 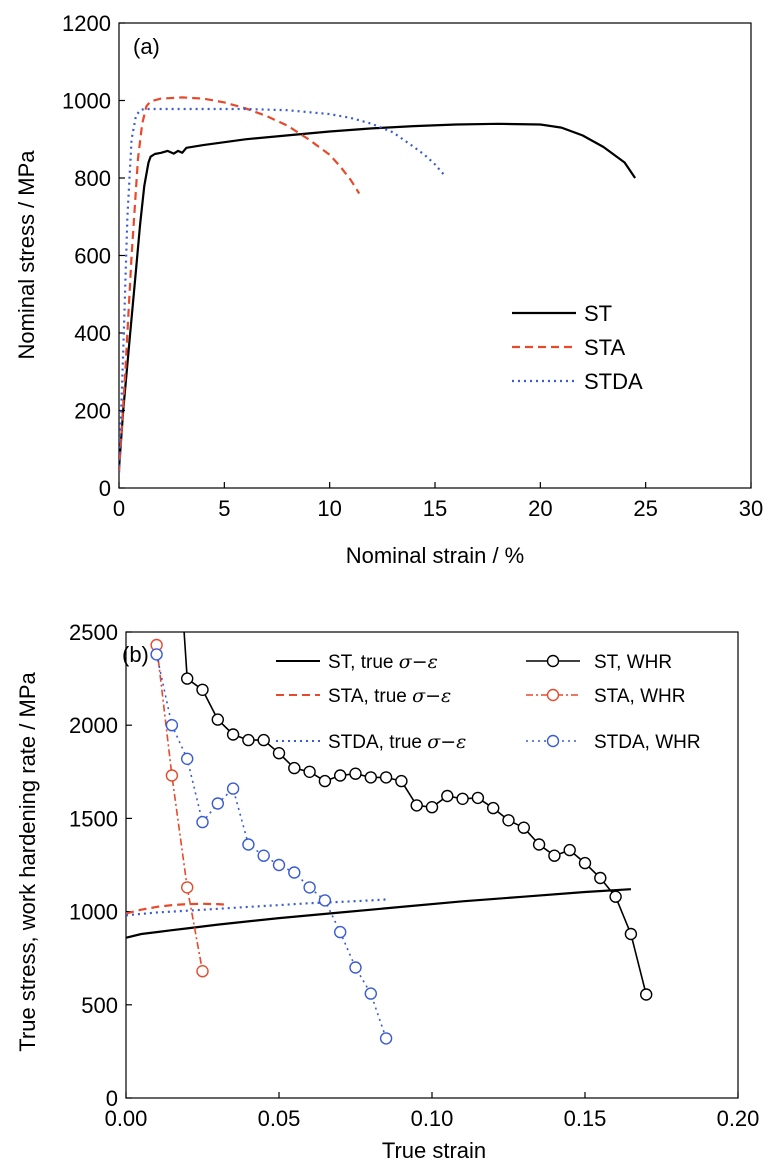 What do you see at coordinates (434, 1150) in the screenshot?
I see `panel-b-xlabel: True strain` at bounding box center [434, 1150].